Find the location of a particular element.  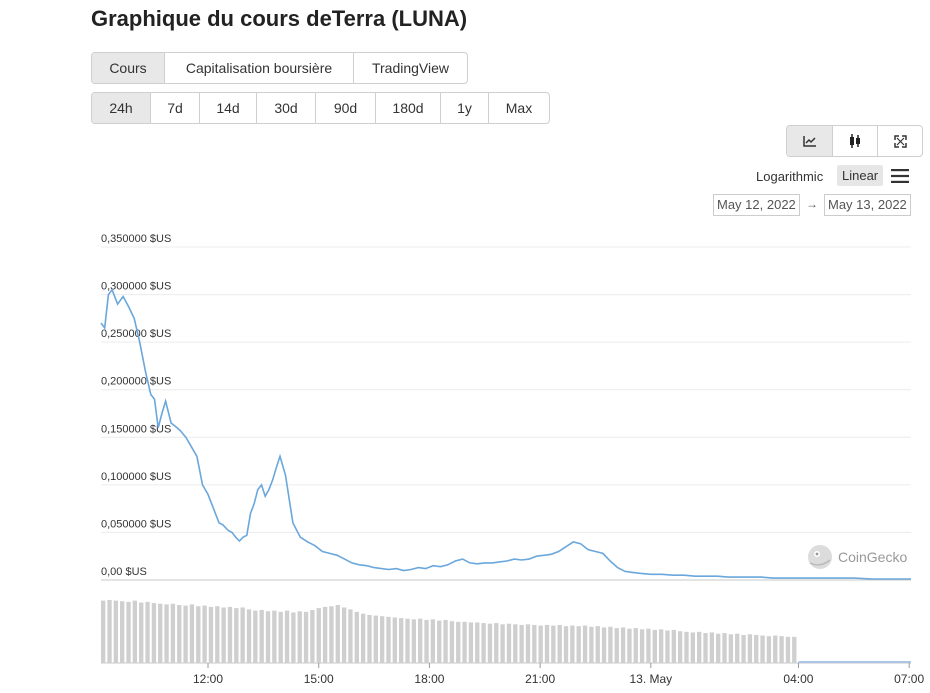

candlestick-icon is located at coordinates (855, 141).